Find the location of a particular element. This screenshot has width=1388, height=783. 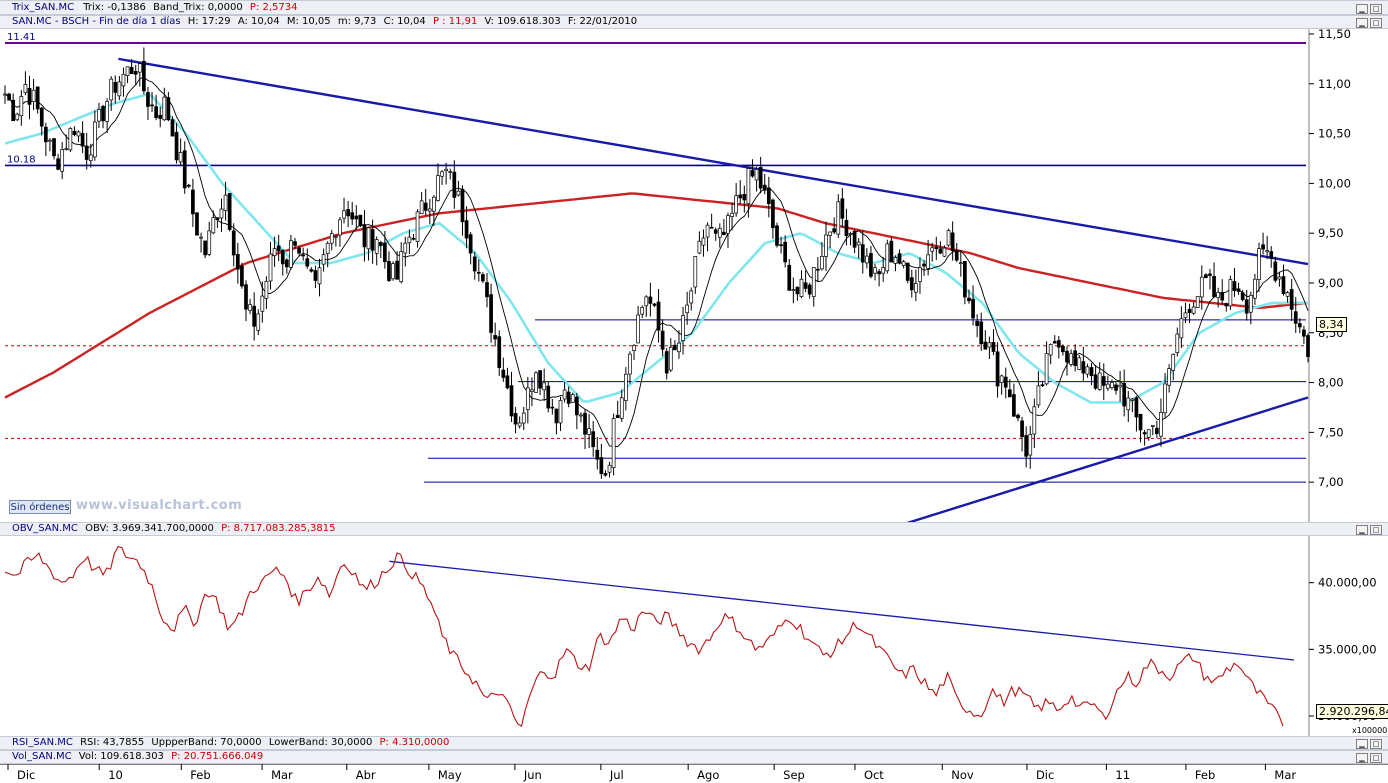

vol-p-value: P: 20.751.666.049 is located at coordinates (217, 756).